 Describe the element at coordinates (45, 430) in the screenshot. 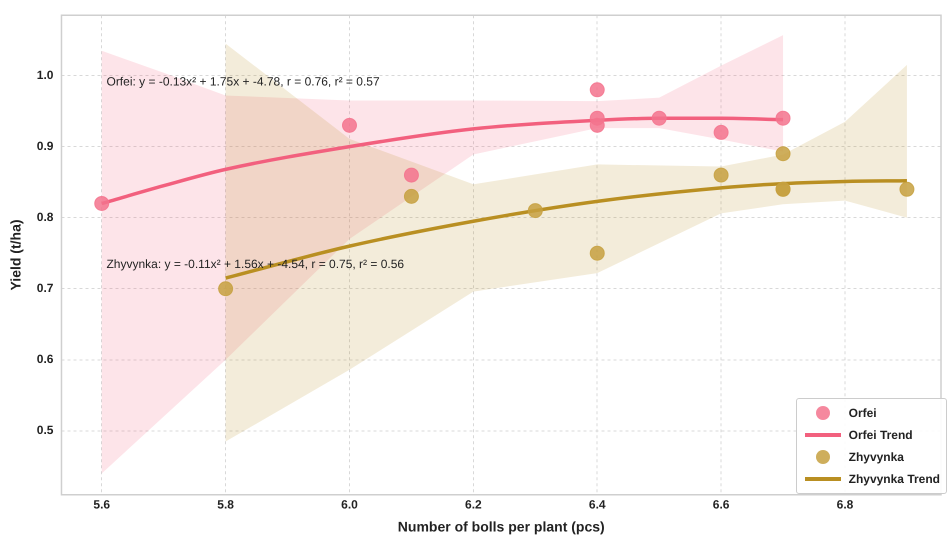

I see `y-tick-label: 0.5` at that location.